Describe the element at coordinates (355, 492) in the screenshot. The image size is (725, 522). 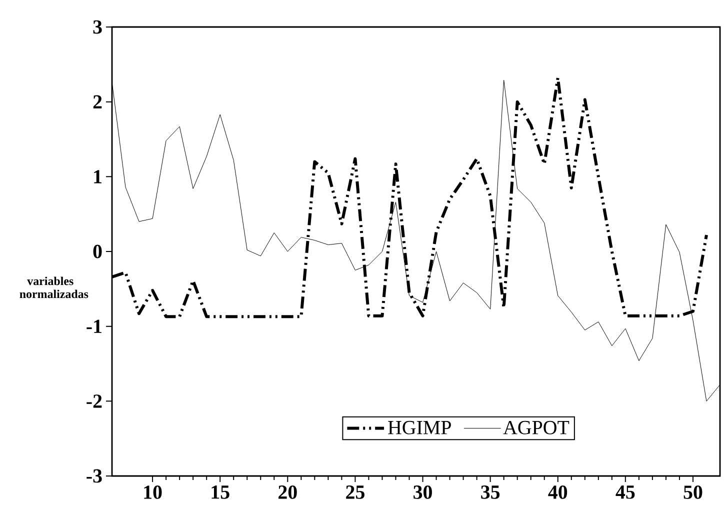
I see `x-tick-label: 25` at that location.